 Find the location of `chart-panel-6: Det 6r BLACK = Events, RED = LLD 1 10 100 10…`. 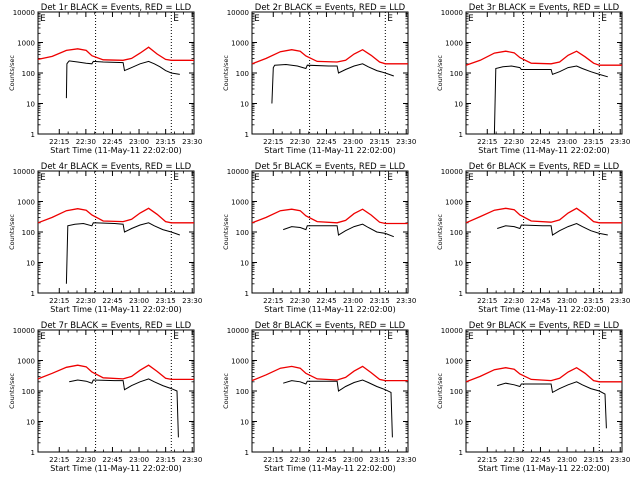

chart-panel-6: Det 6r BLACK = Events, RED = LLD 1 10 100 10… is located at coordinates (533, 238).